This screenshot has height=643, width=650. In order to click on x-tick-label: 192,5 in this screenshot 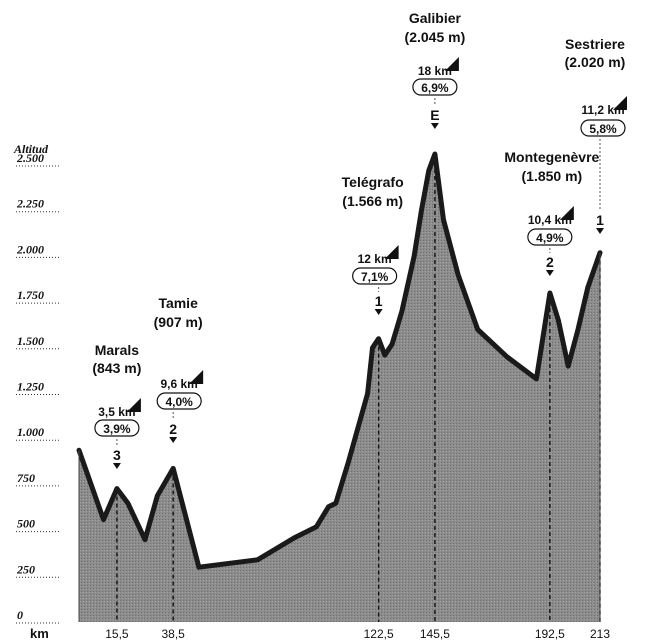, I will do `click(550, 634)`.